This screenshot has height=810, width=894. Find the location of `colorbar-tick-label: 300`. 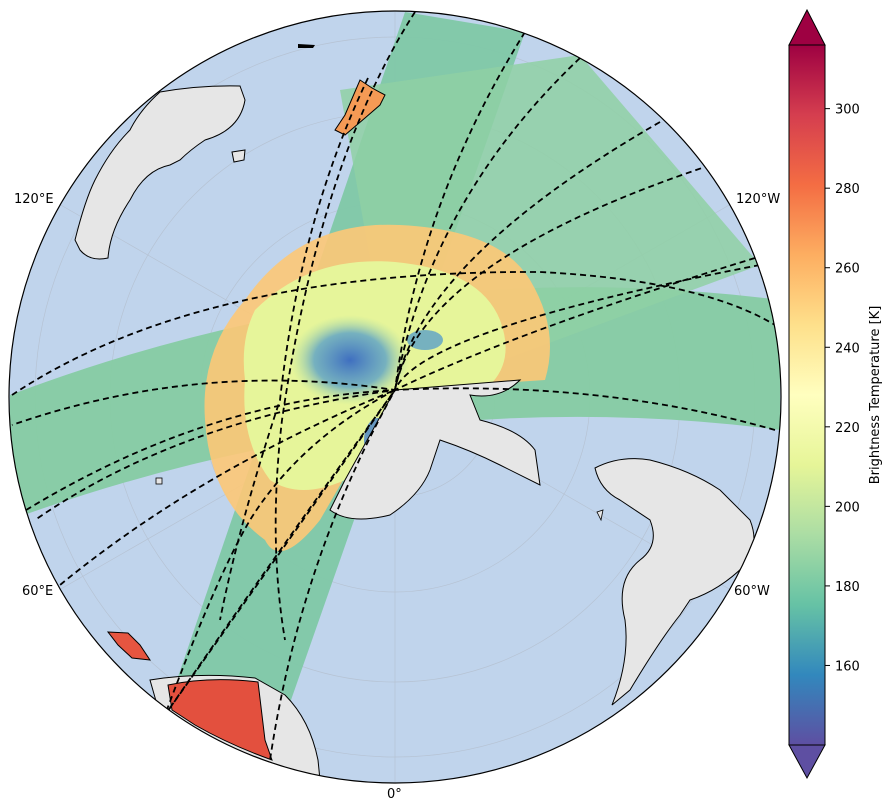

colorbar-tick-label: 300 is located at coordinates (847, 110).